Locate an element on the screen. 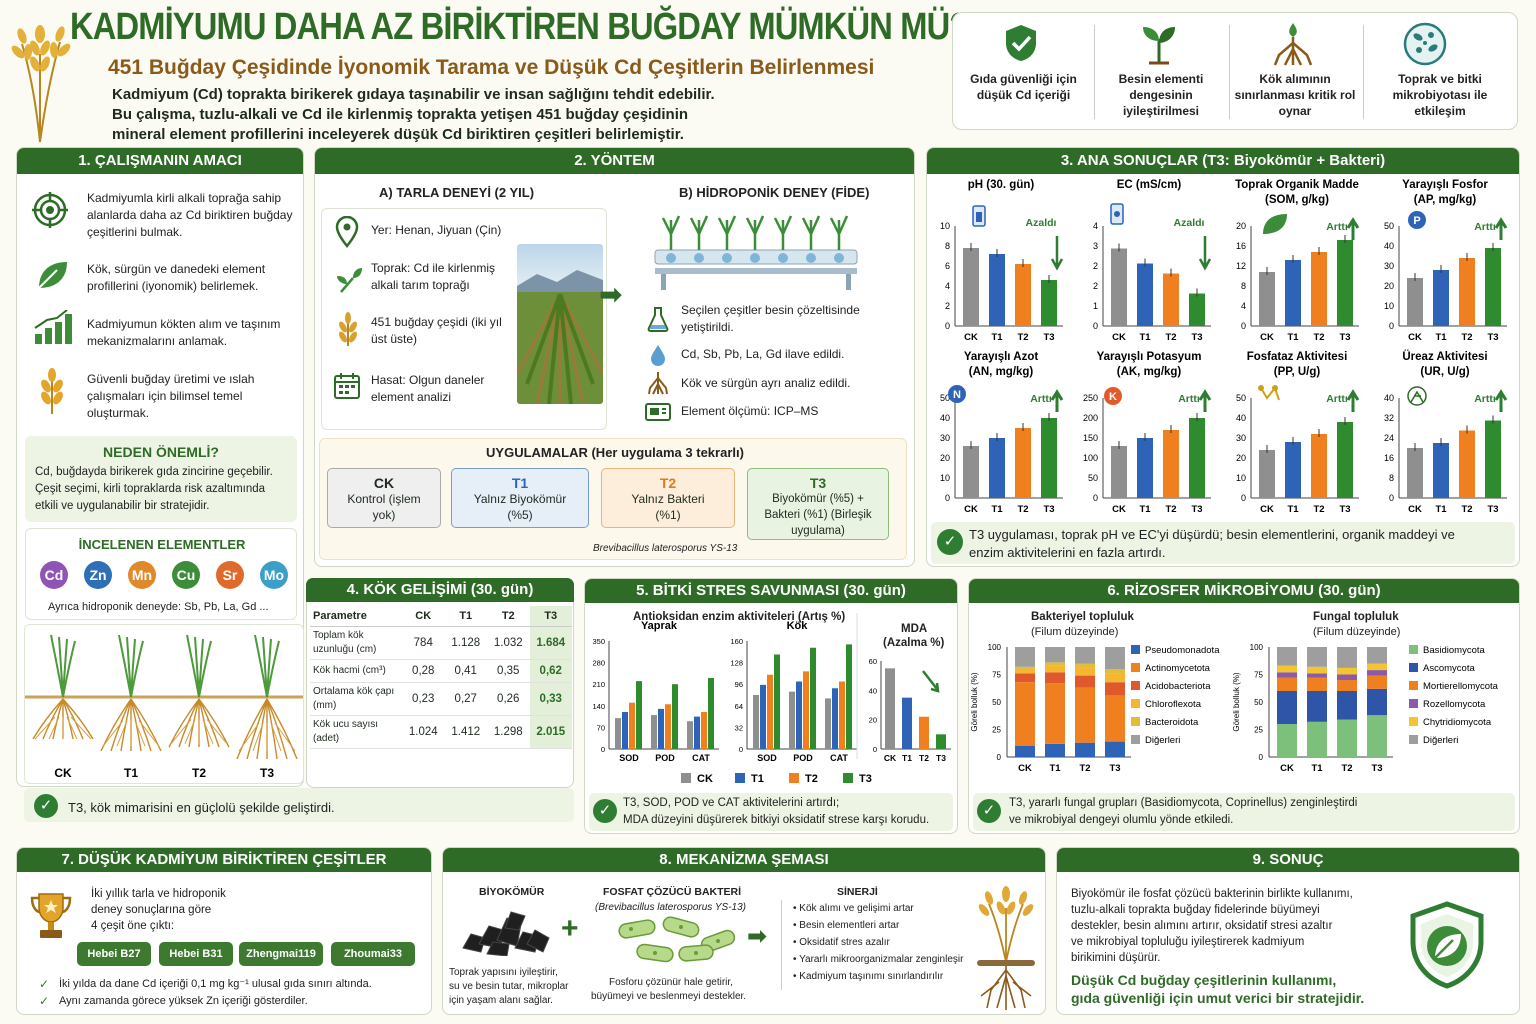  mda-title-1: MDA is located at coordinates (914, 629).